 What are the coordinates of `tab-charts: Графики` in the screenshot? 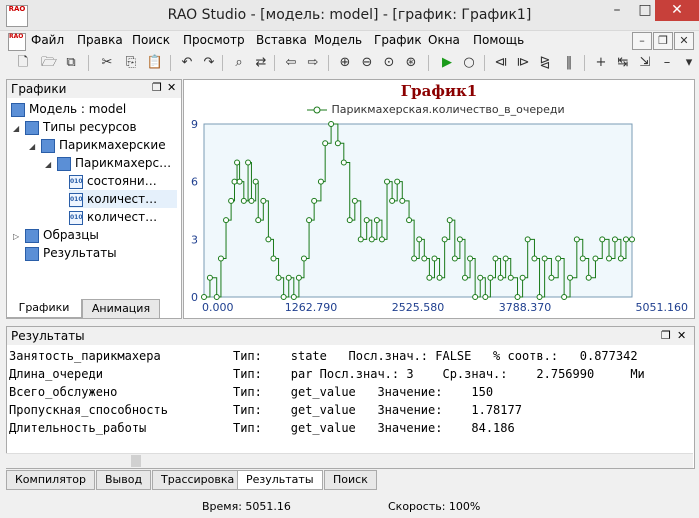 It's located at (44, 308).